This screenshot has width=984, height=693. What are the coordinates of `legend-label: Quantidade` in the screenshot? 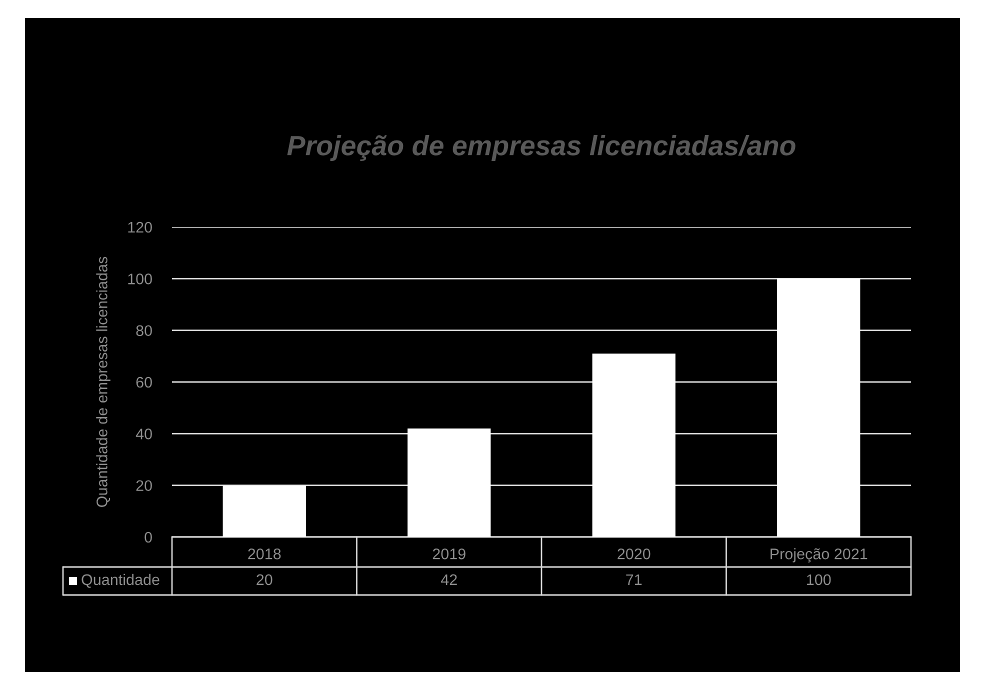 It's located at (121, 581).